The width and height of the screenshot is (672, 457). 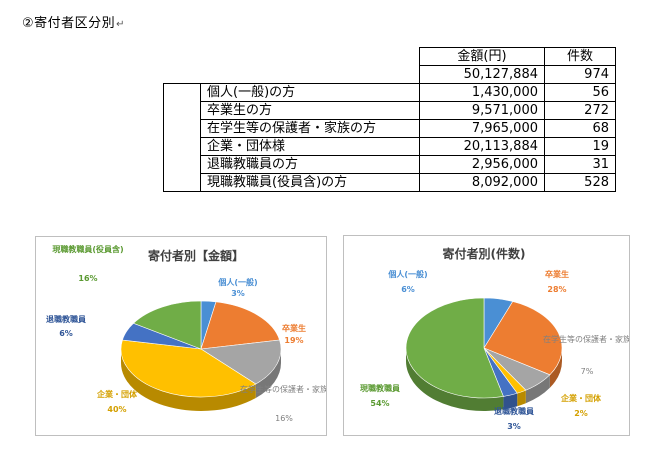 I want to click on slice-percent: 40%, so click(x=116, y=409).